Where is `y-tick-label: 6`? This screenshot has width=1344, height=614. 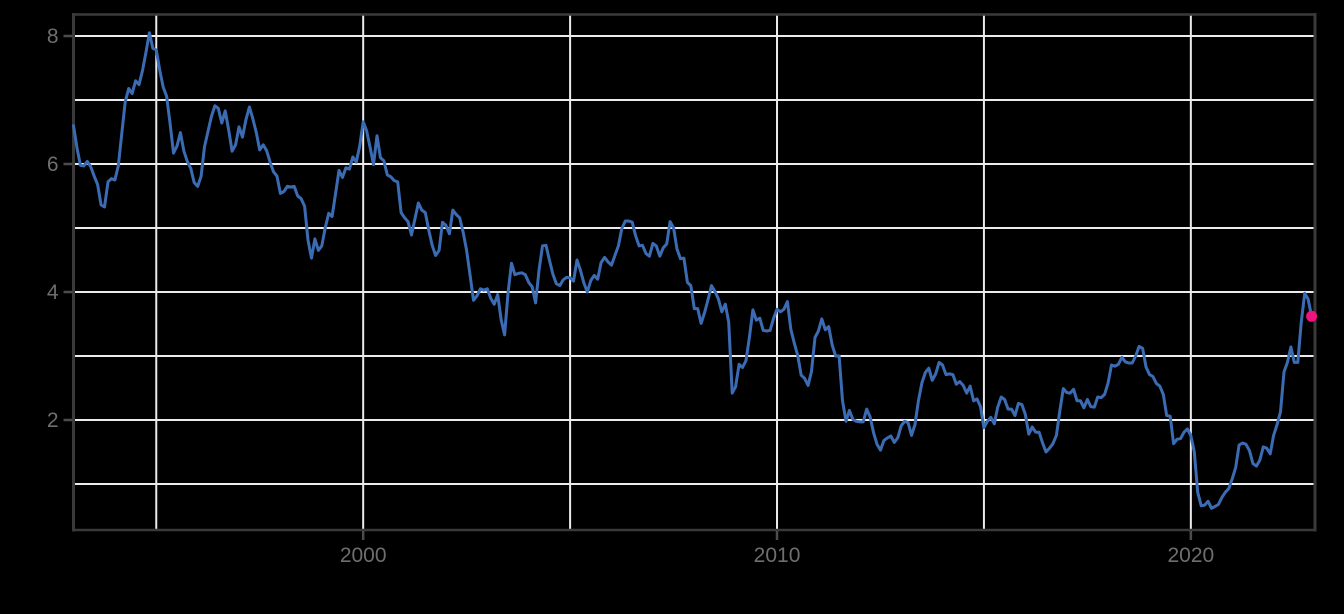 y-tick-label: 6 is located at coordinates (53, 164).